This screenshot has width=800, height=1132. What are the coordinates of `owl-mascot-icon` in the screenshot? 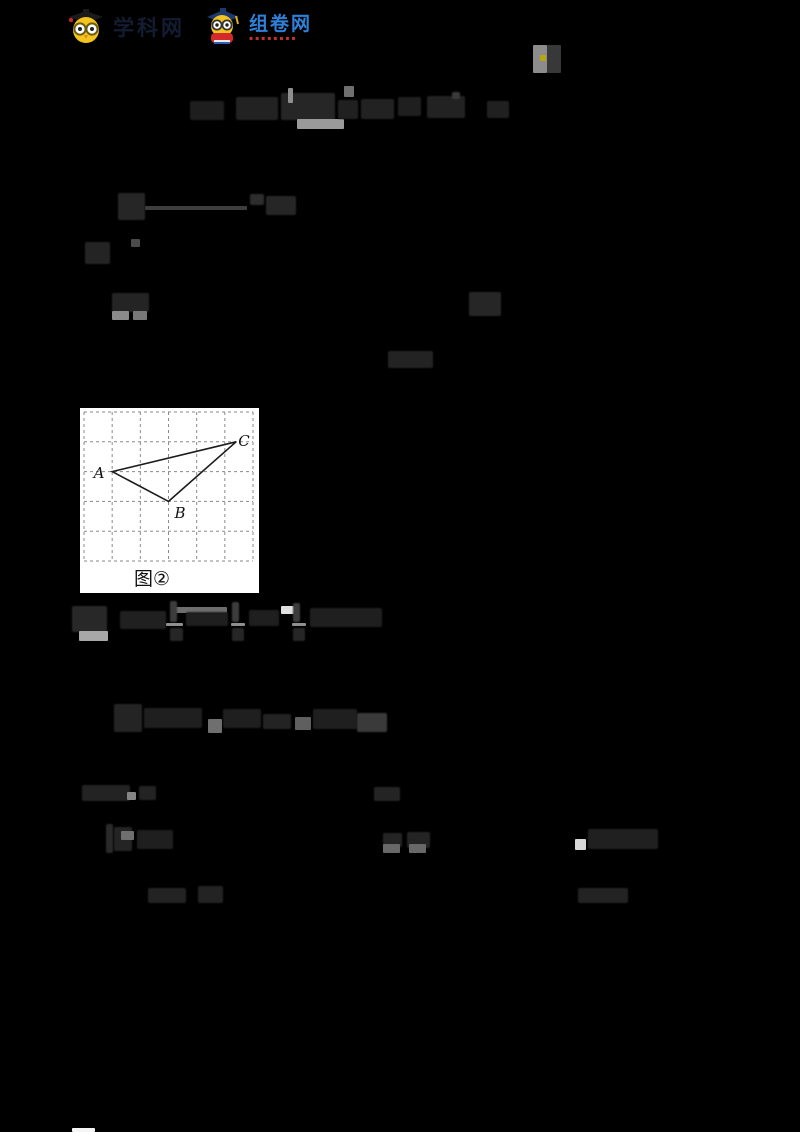 It's located at (86, 28).